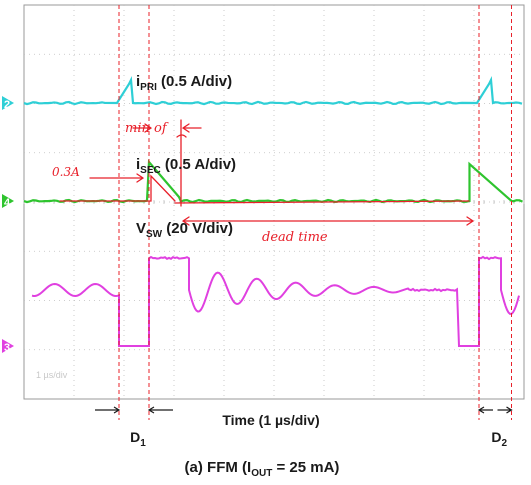  I want to click on interval-label-d2: D2, so click(499, 439).